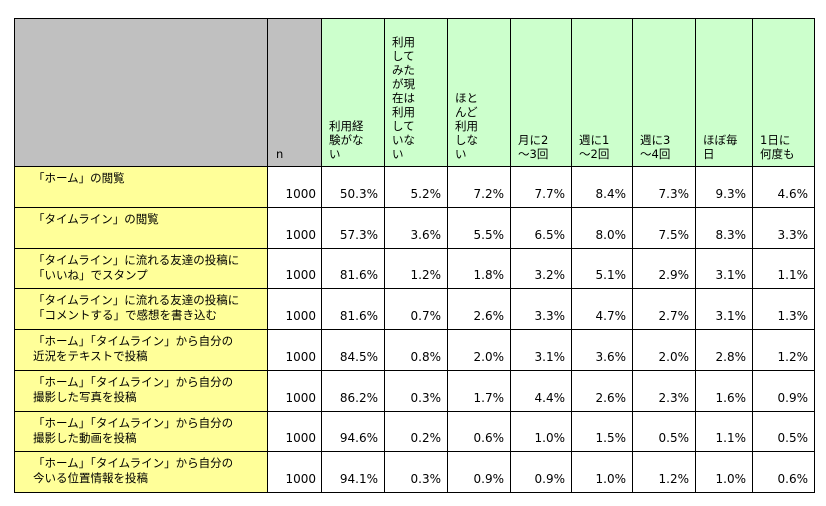 This screenshot has height=506, width=826. Describe the element at coordinates (479, 390) in the screenshot. I see `value-cell: 1.7%` at that location.